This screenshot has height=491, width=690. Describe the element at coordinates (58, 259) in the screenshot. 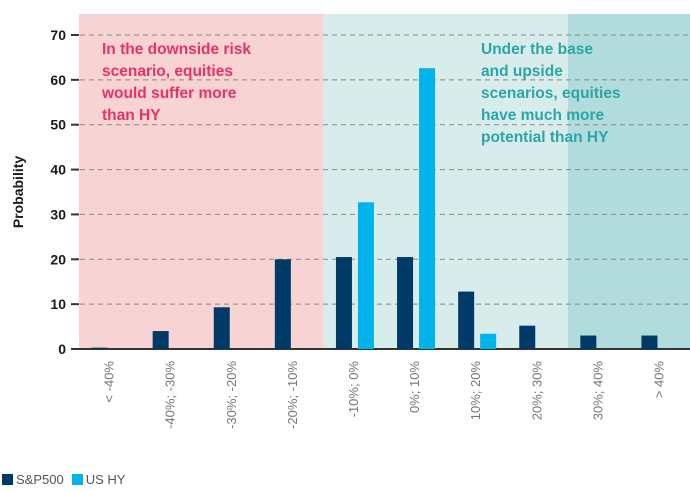

I see `y-tick-label: 20` at that location.